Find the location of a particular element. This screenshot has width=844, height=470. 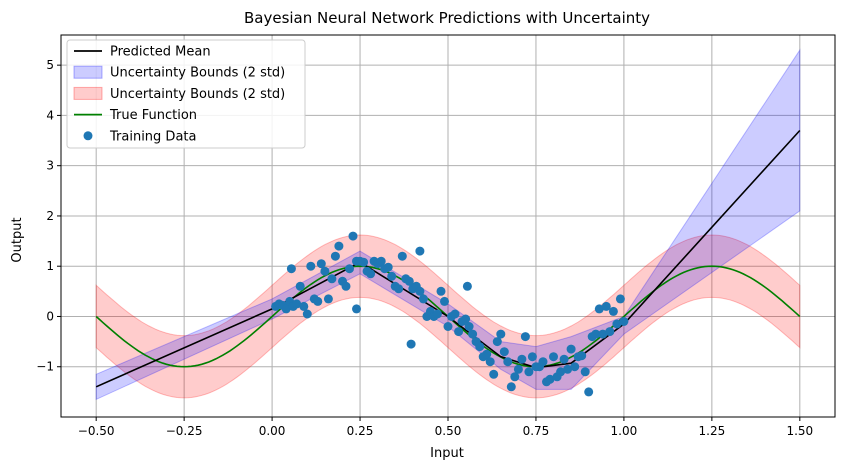

x-tick-label: 1.00 is located at coordinates (624, 431).